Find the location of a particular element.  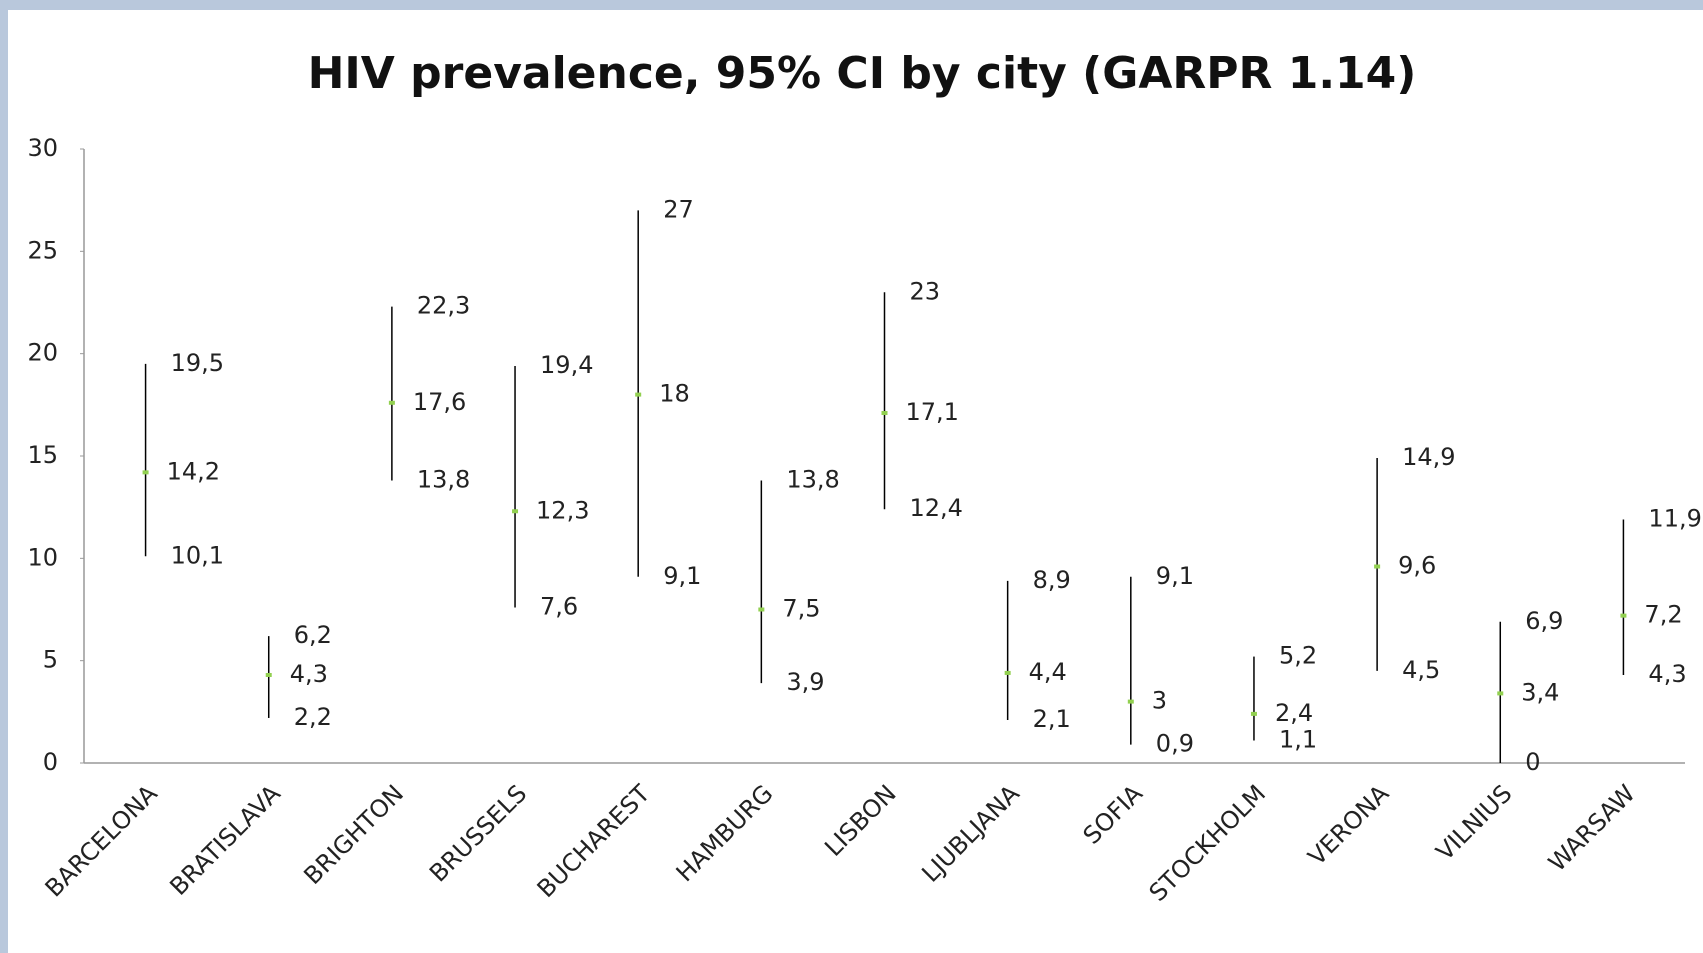

lower-label: 1,1 is located at coordinates (1298, 739).